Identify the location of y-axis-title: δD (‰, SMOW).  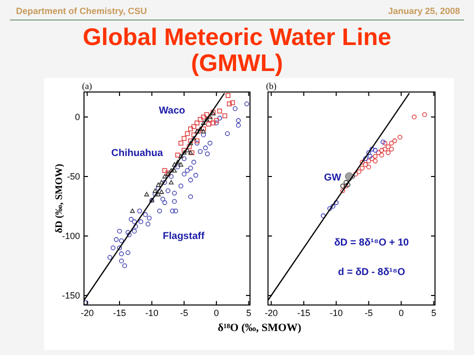
(59, 199).